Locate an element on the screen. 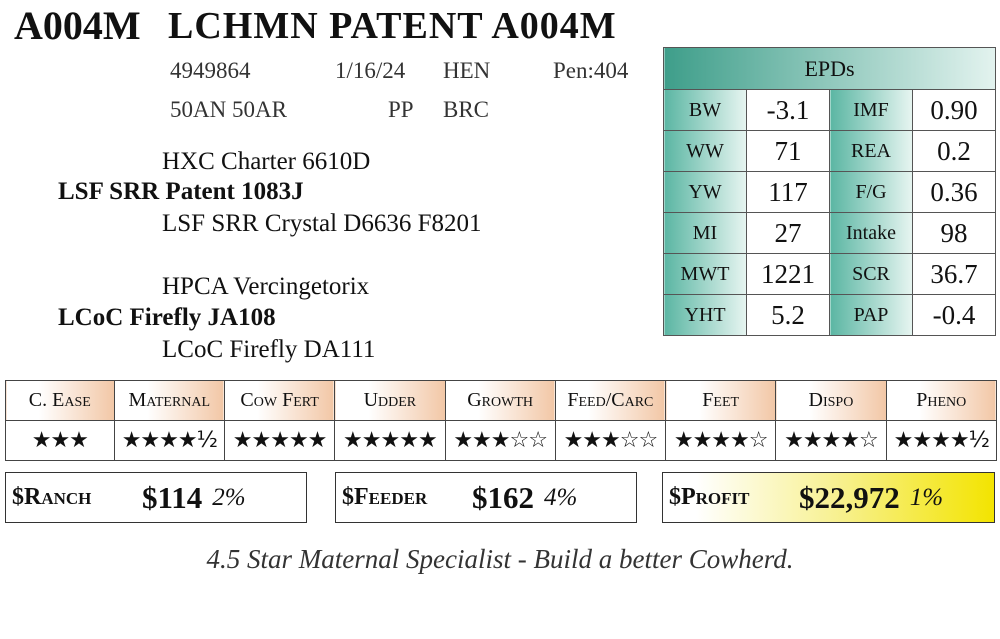 This screenshot has height=639, width=1000. epd-row: MI 27 Intake 98 is located at coordinates (829, 233).